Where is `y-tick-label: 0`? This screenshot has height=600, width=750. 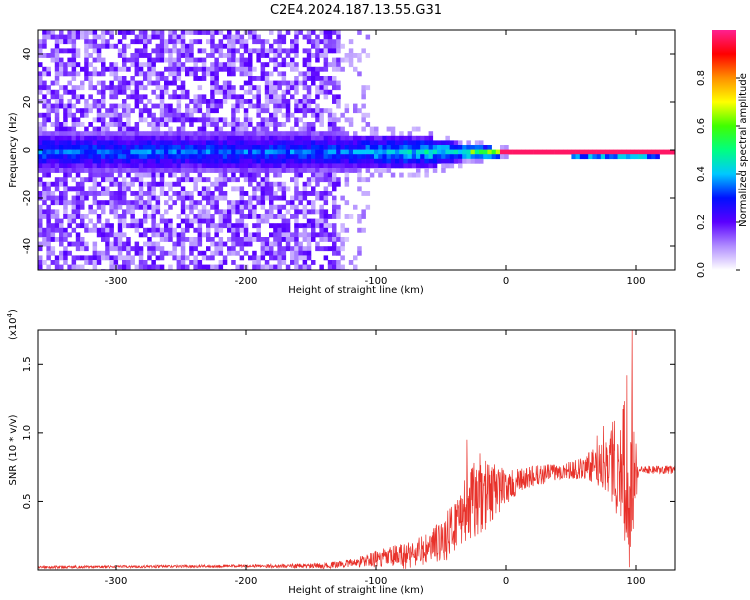
y-tick-label: 0 is located at coordinates (27, 150).